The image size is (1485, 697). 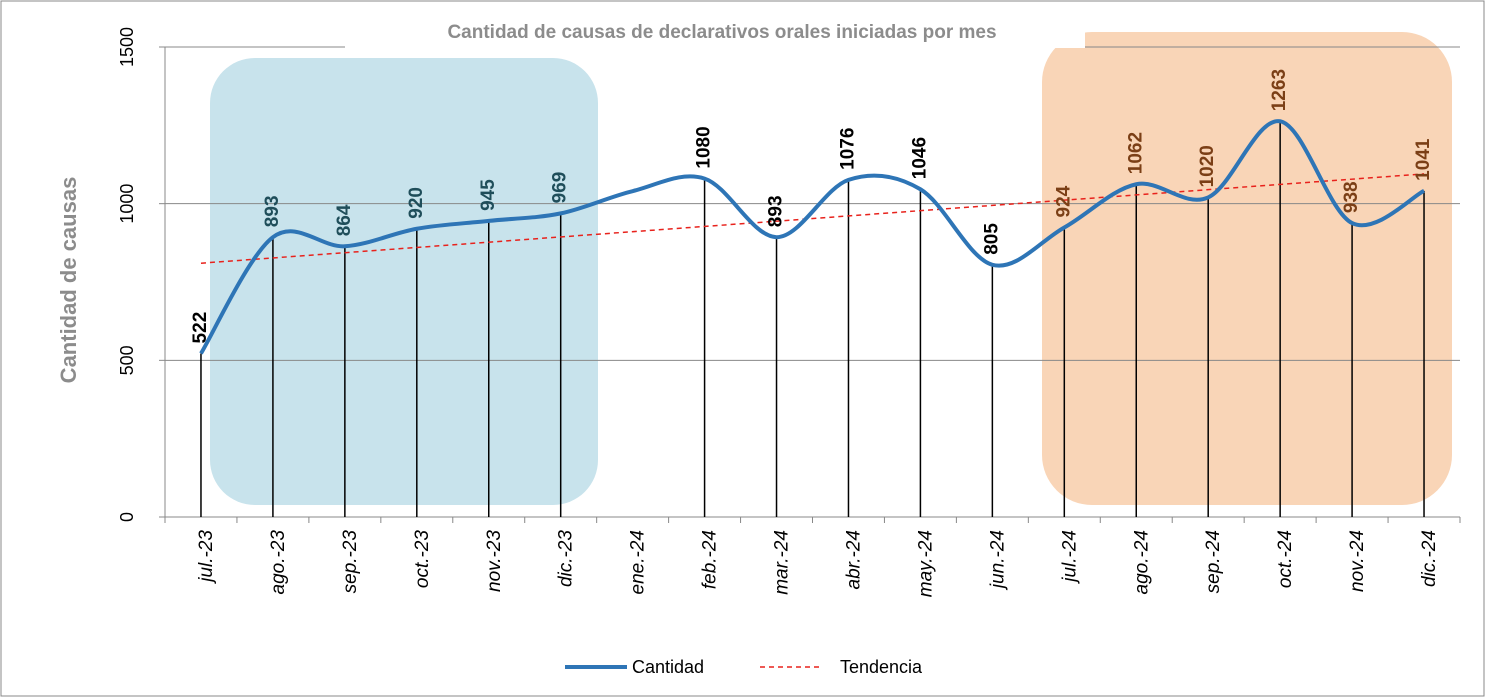 What do you see at coordinates (278, 562) in the screenshot?
I see `x-tick-label: ago.-23` at bounding box center [278, 562].